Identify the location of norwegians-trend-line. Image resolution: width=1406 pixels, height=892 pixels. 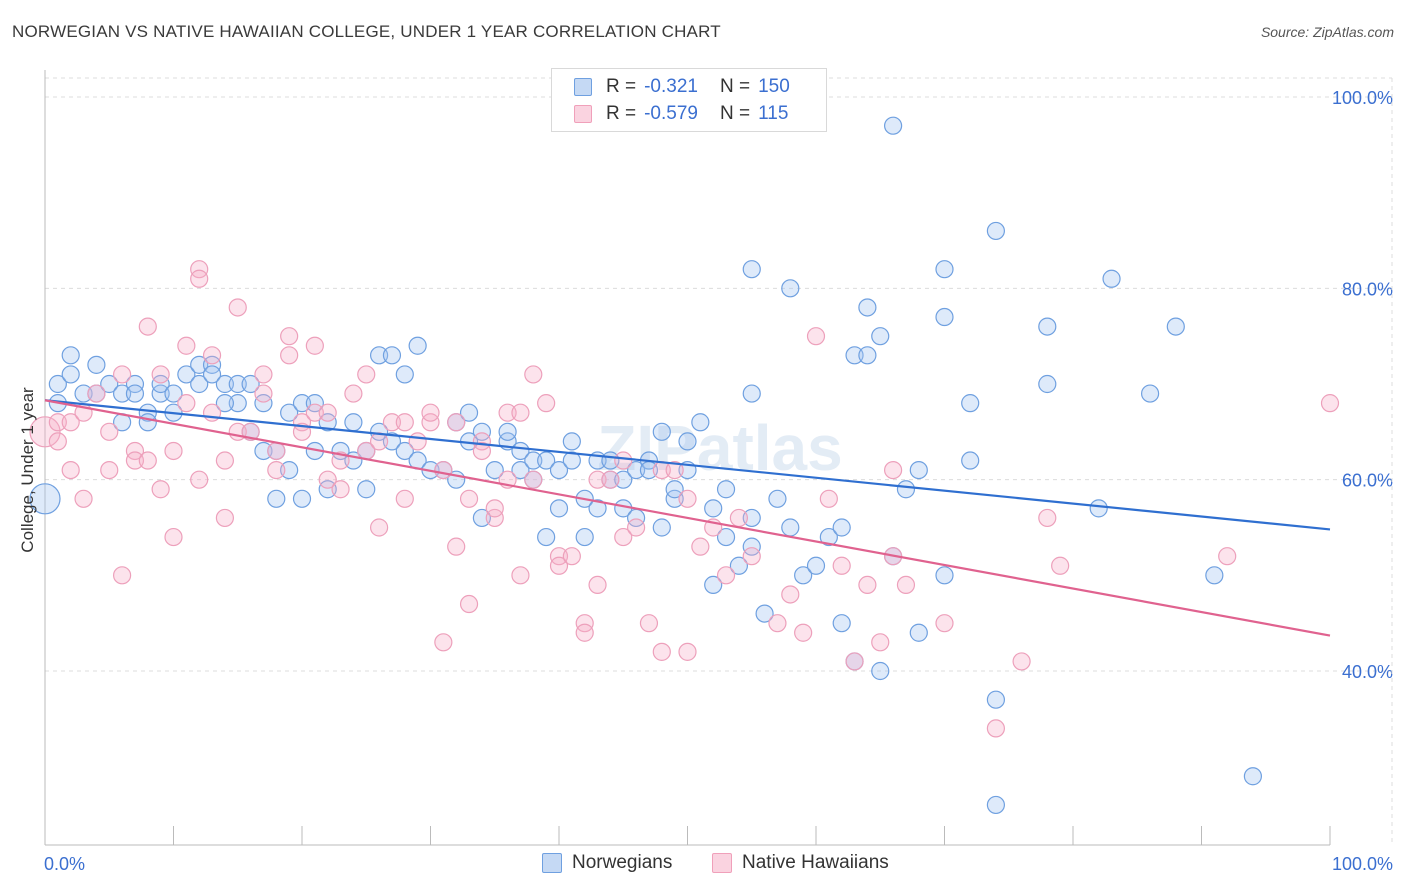
(687, 465).